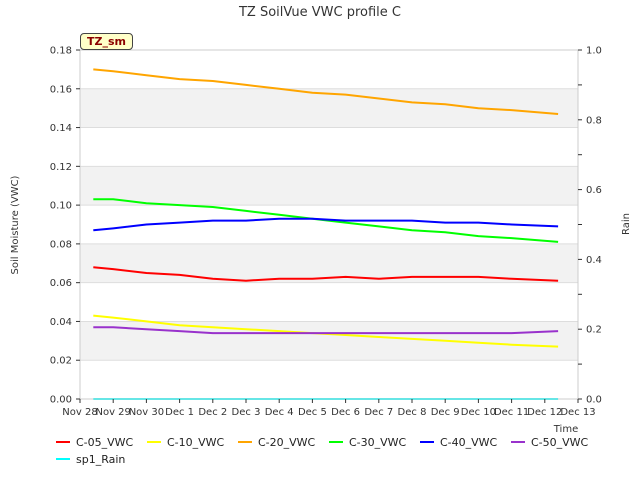  I want to click on x-tick-label: Dec 10, so click(478, 412).